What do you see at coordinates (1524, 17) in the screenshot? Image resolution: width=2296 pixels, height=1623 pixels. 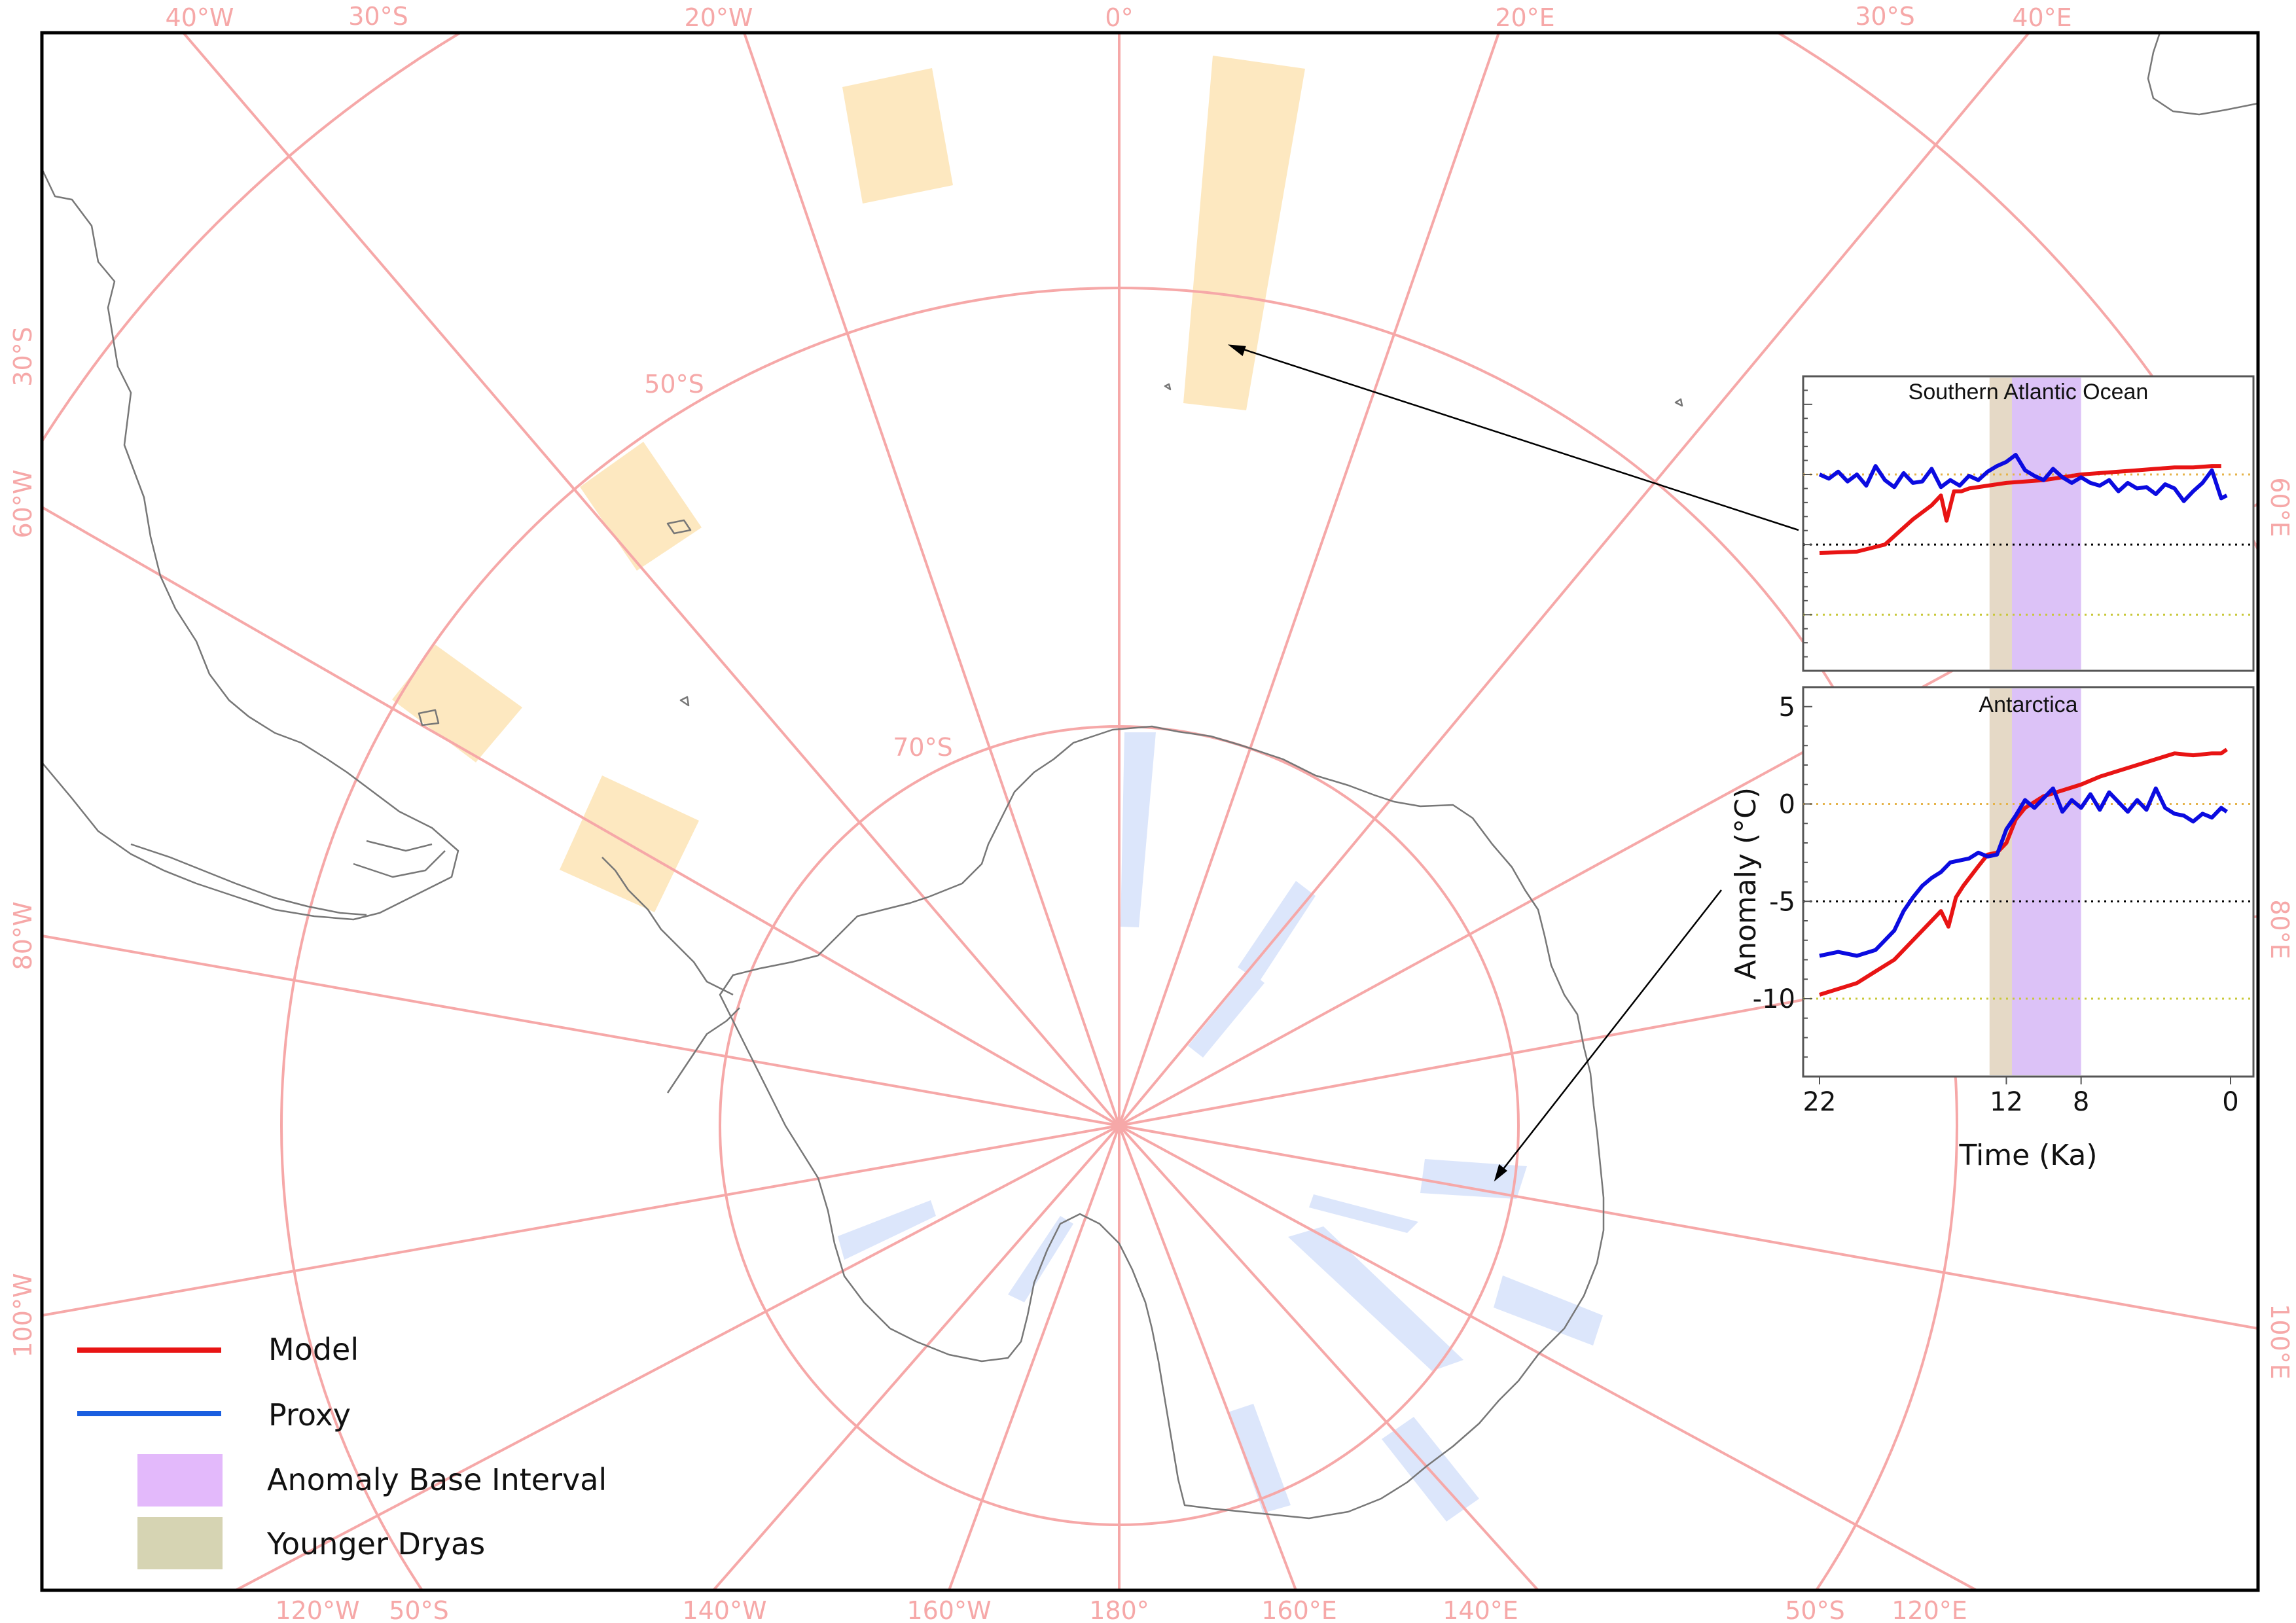 I see `graticule-label: 20°E` at bounding box center [1524, 17].